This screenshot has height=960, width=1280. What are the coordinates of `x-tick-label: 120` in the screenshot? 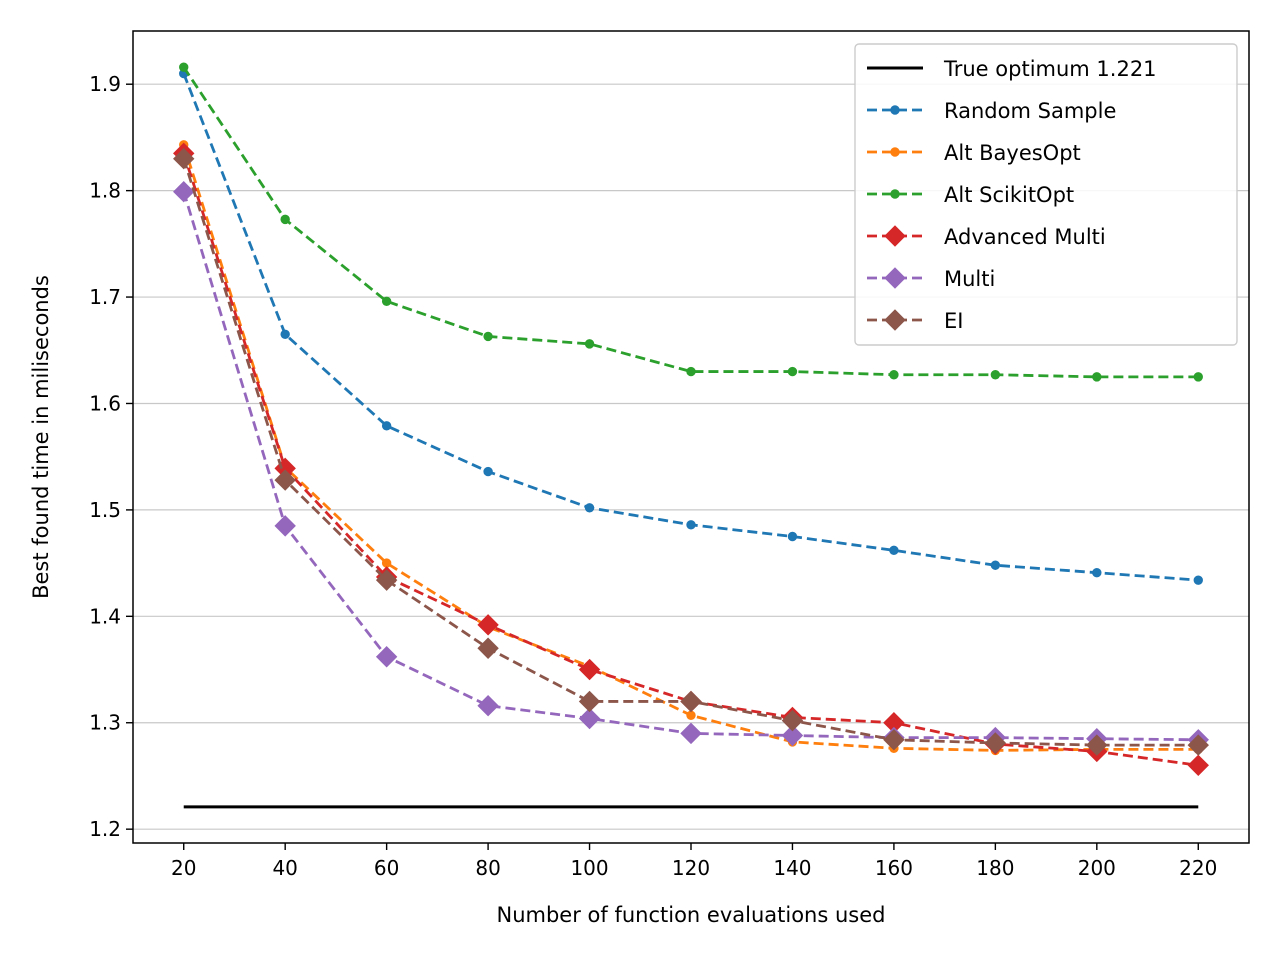 It's located at (691, 868).